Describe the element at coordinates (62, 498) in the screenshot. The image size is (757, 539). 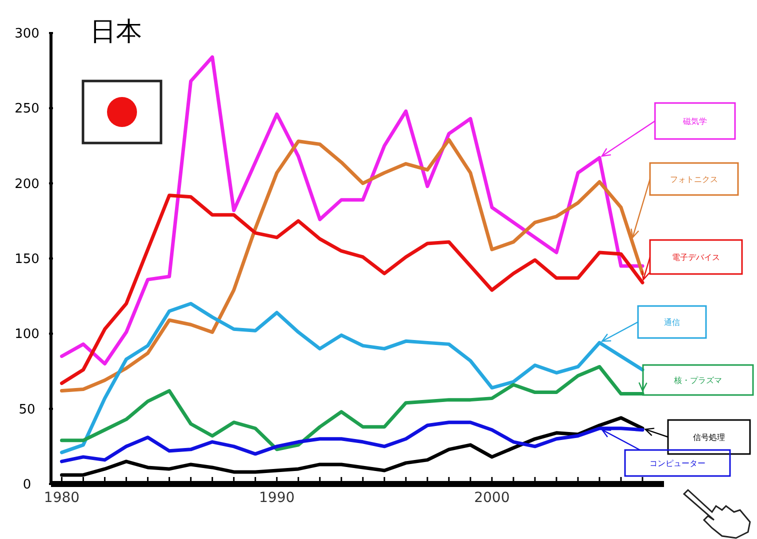
I see `x-tick-label: 1980` at that location.